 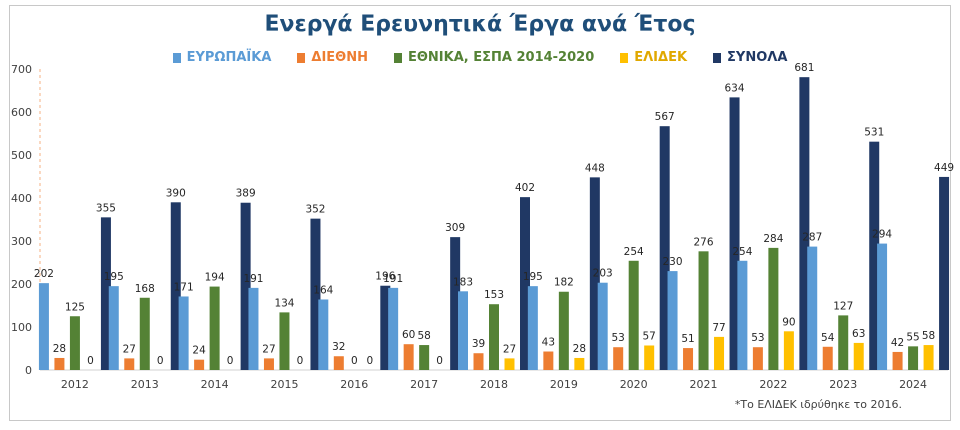 What do you see at coordinates (463, 330) in the screenshot?
I see `bar-0-2018` at bounding box center [463, 330].